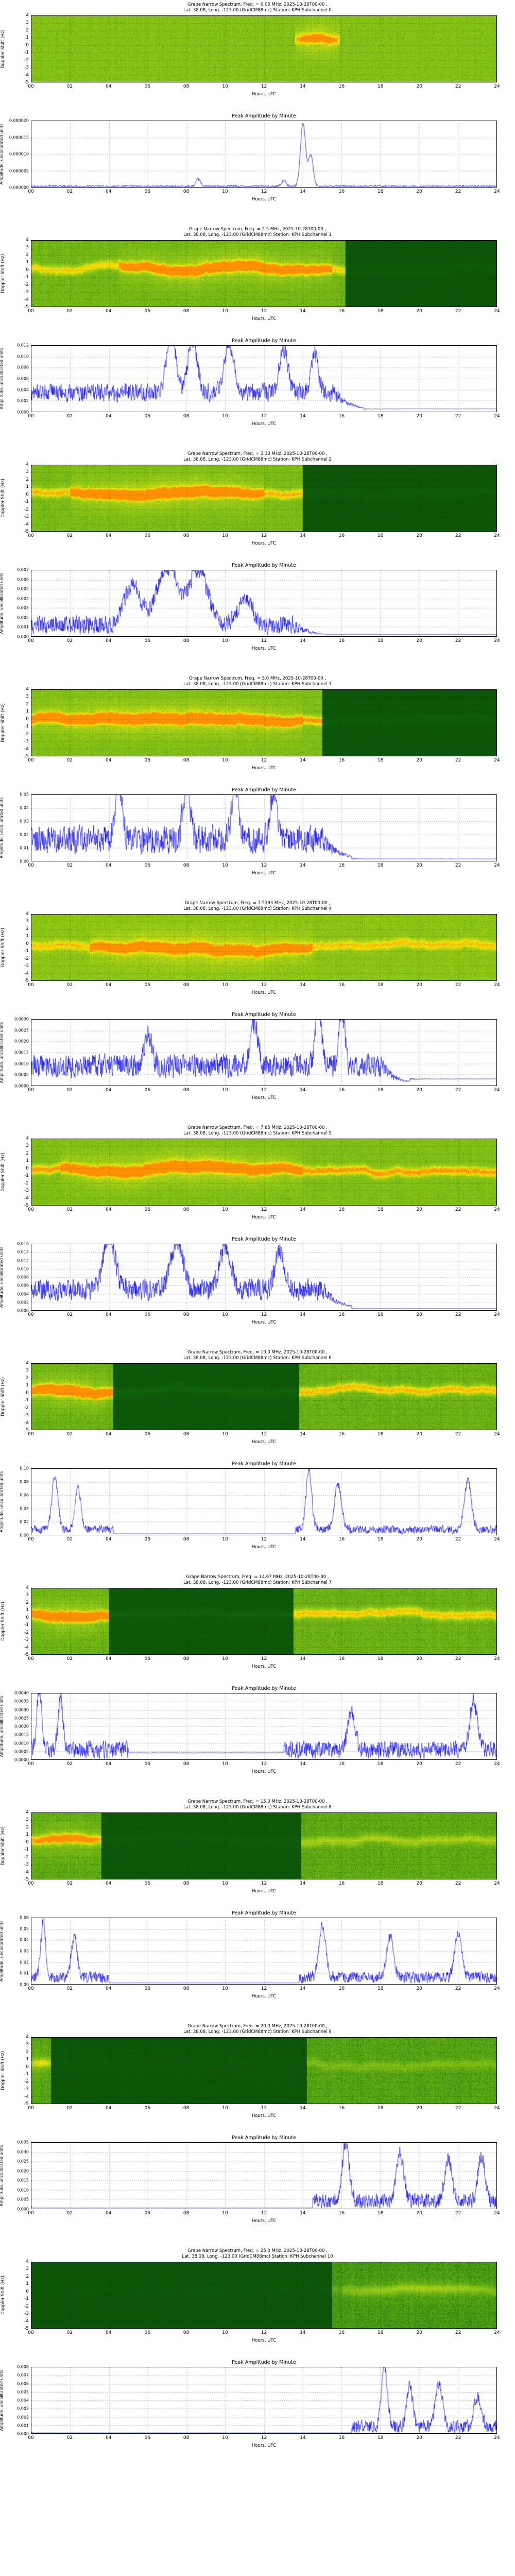 This screenshot has width=515, height=2576. Describe the element at coordinates (27, 1363) in the screenshot. I see `y-tick-label: 4` at that location.